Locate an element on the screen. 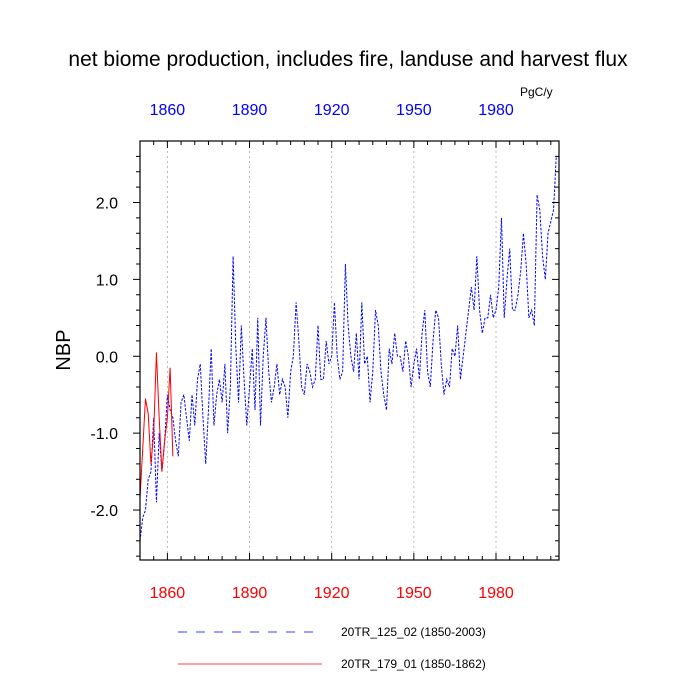 The image size is (700, 700). series-line-b is located at coordinates (156, 425).